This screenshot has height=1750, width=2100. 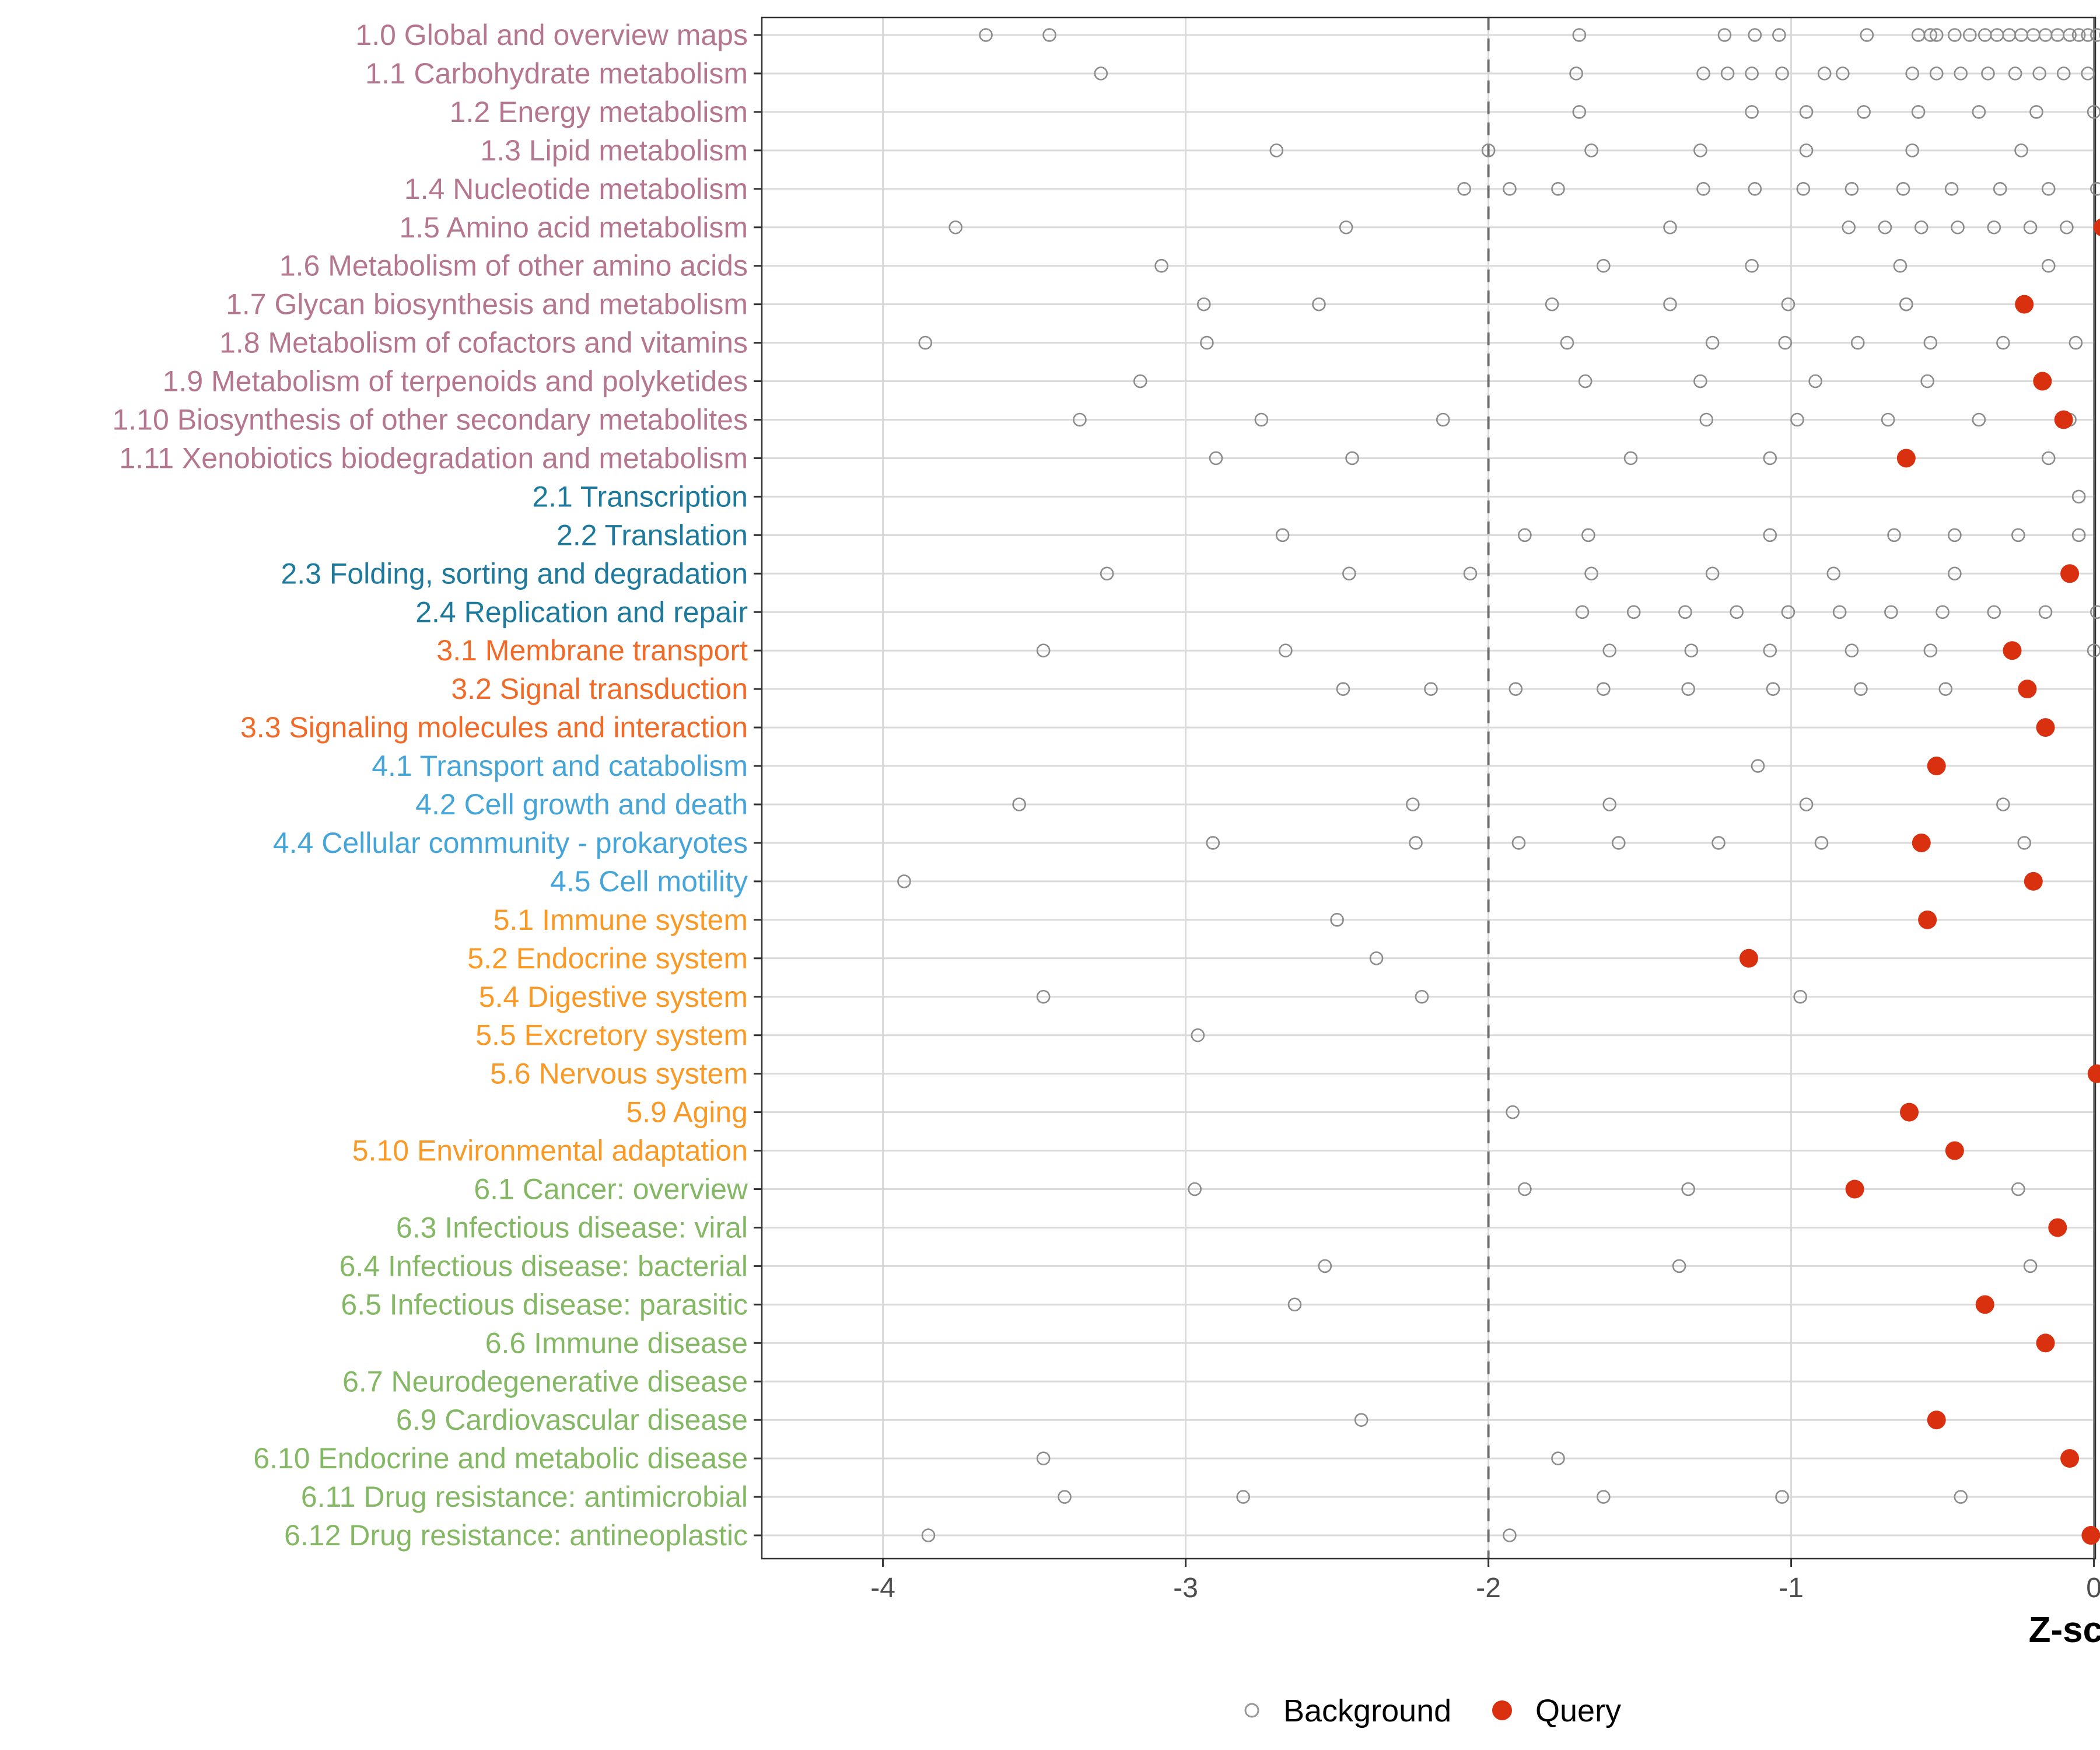 I want to click on category-label: 4.2 Cell growth and death, so click(x=581, y=804).